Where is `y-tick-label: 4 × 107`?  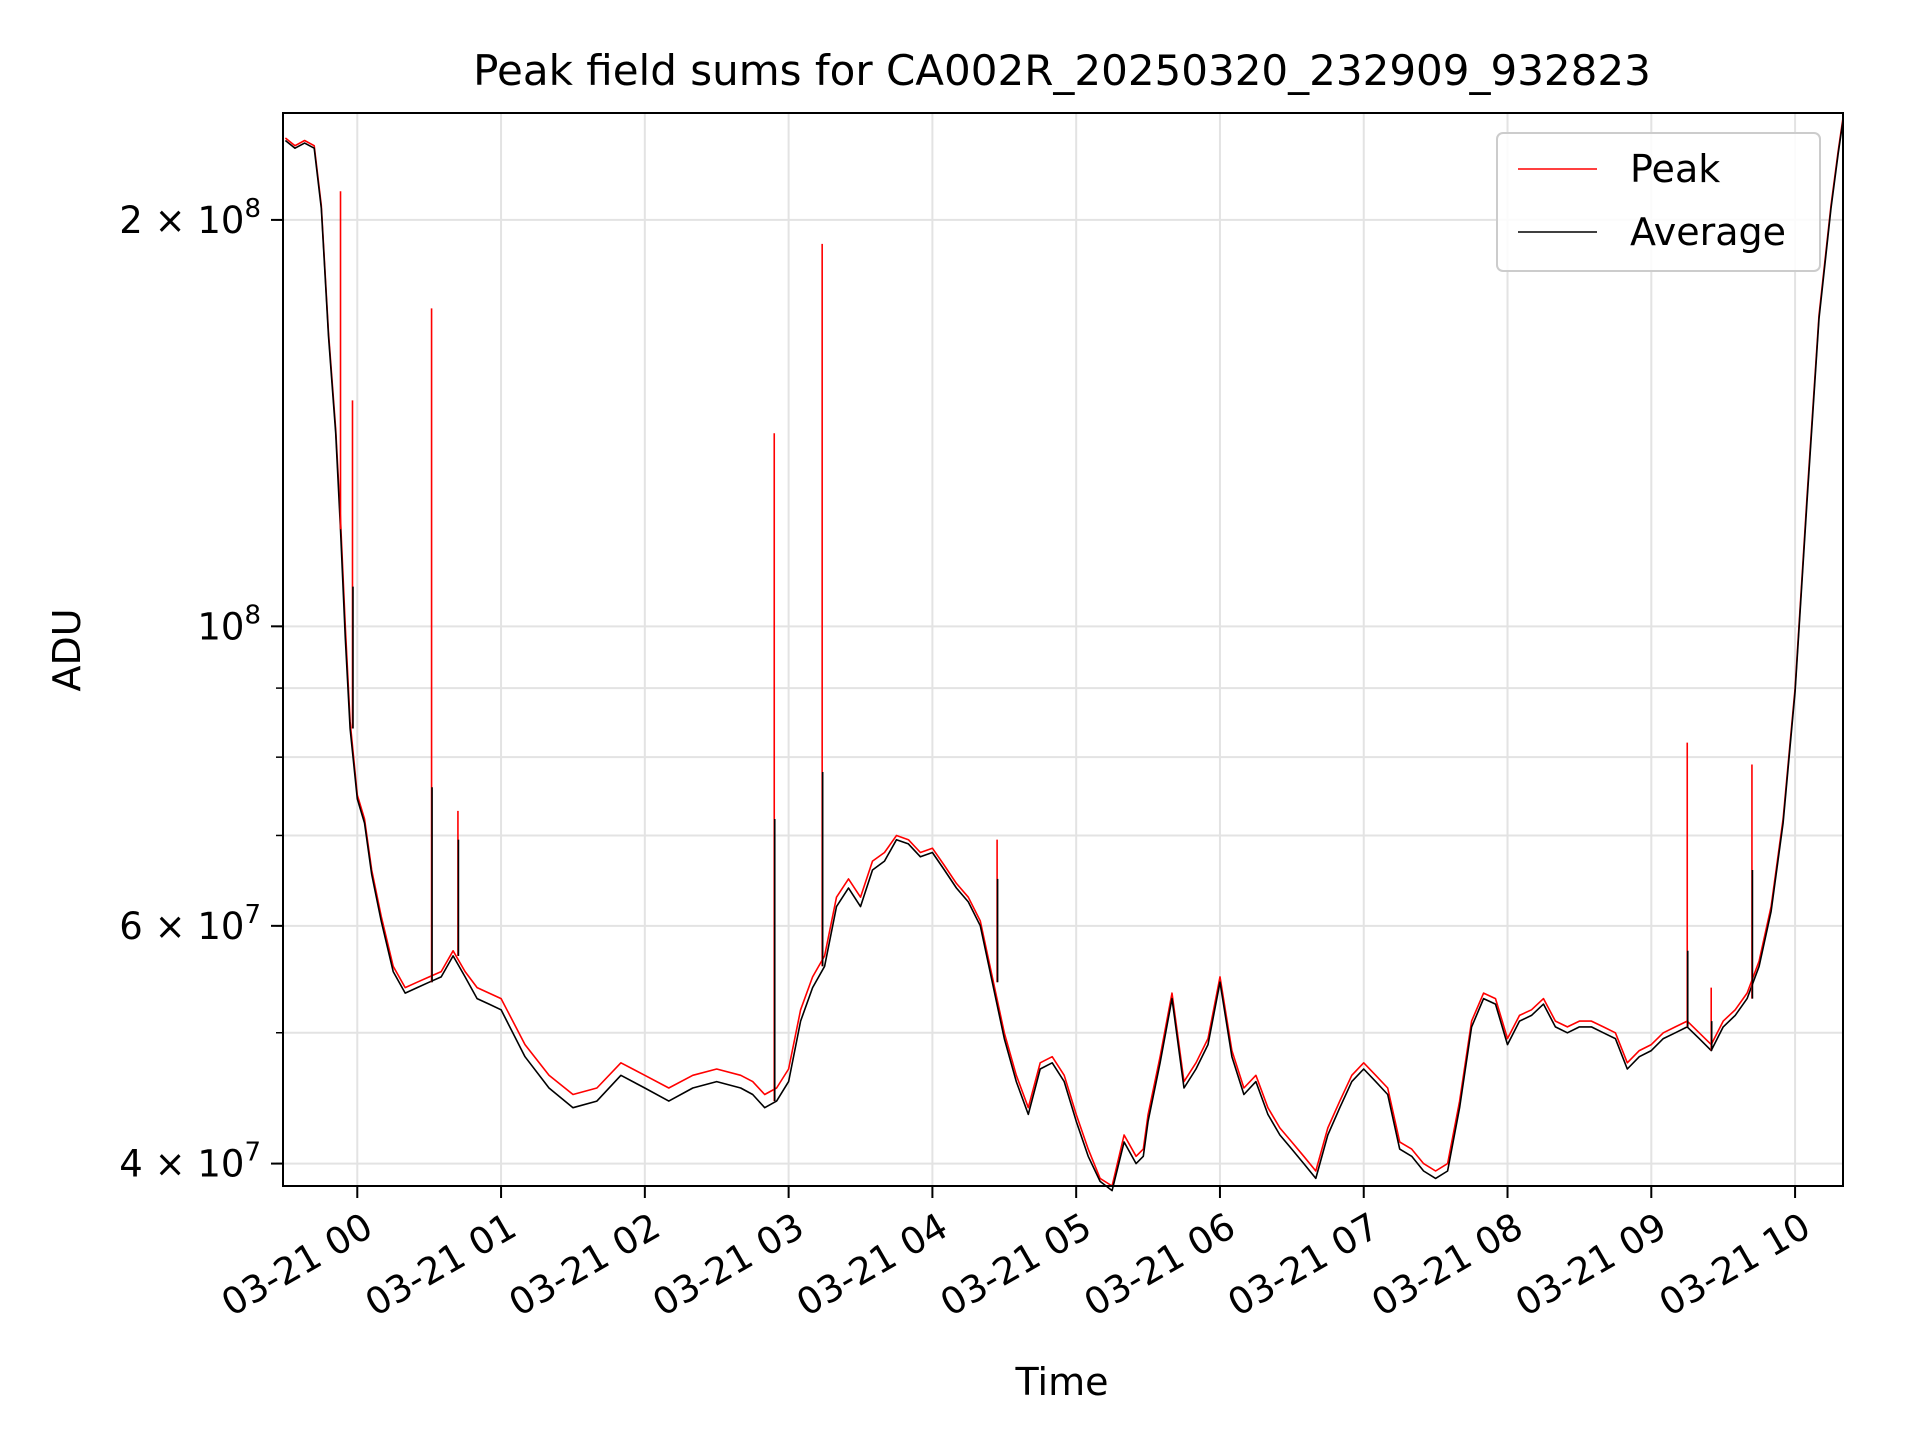 y-tick-label: 4 × 107 is located at coordinates (190, 1162).